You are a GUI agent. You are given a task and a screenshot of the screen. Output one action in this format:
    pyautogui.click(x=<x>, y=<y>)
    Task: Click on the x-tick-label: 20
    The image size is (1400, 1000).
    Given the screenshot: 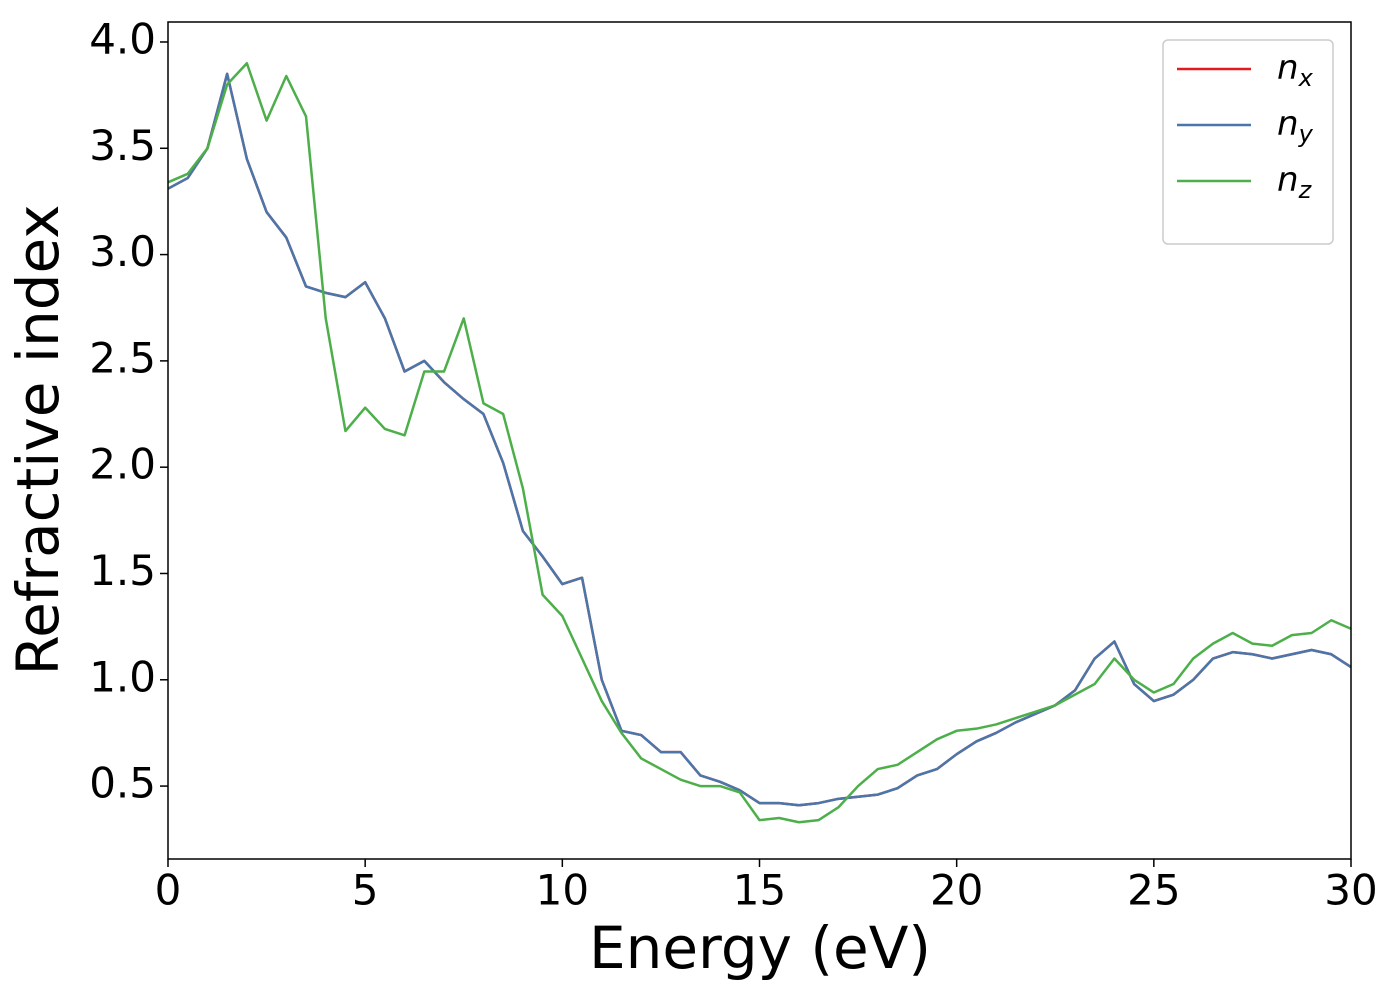 What is the action you would take?
    pyautogui.click(x=956, y=890)
    